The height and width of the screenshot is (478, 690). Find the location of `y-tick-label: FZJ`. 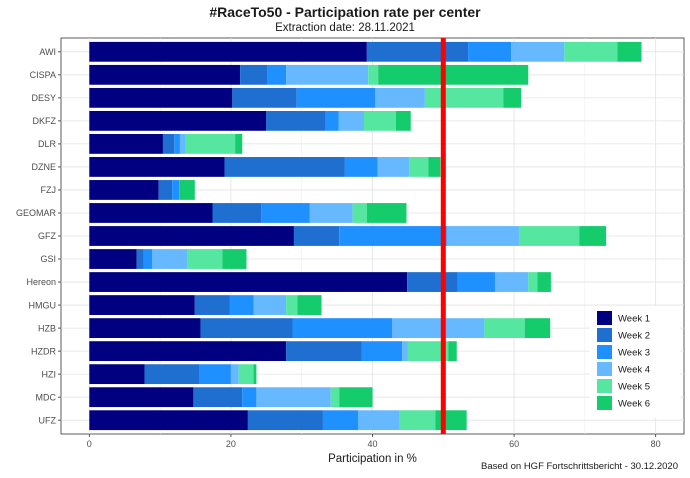

y-tick-label: FZJ is located at coordinates (49, 190).